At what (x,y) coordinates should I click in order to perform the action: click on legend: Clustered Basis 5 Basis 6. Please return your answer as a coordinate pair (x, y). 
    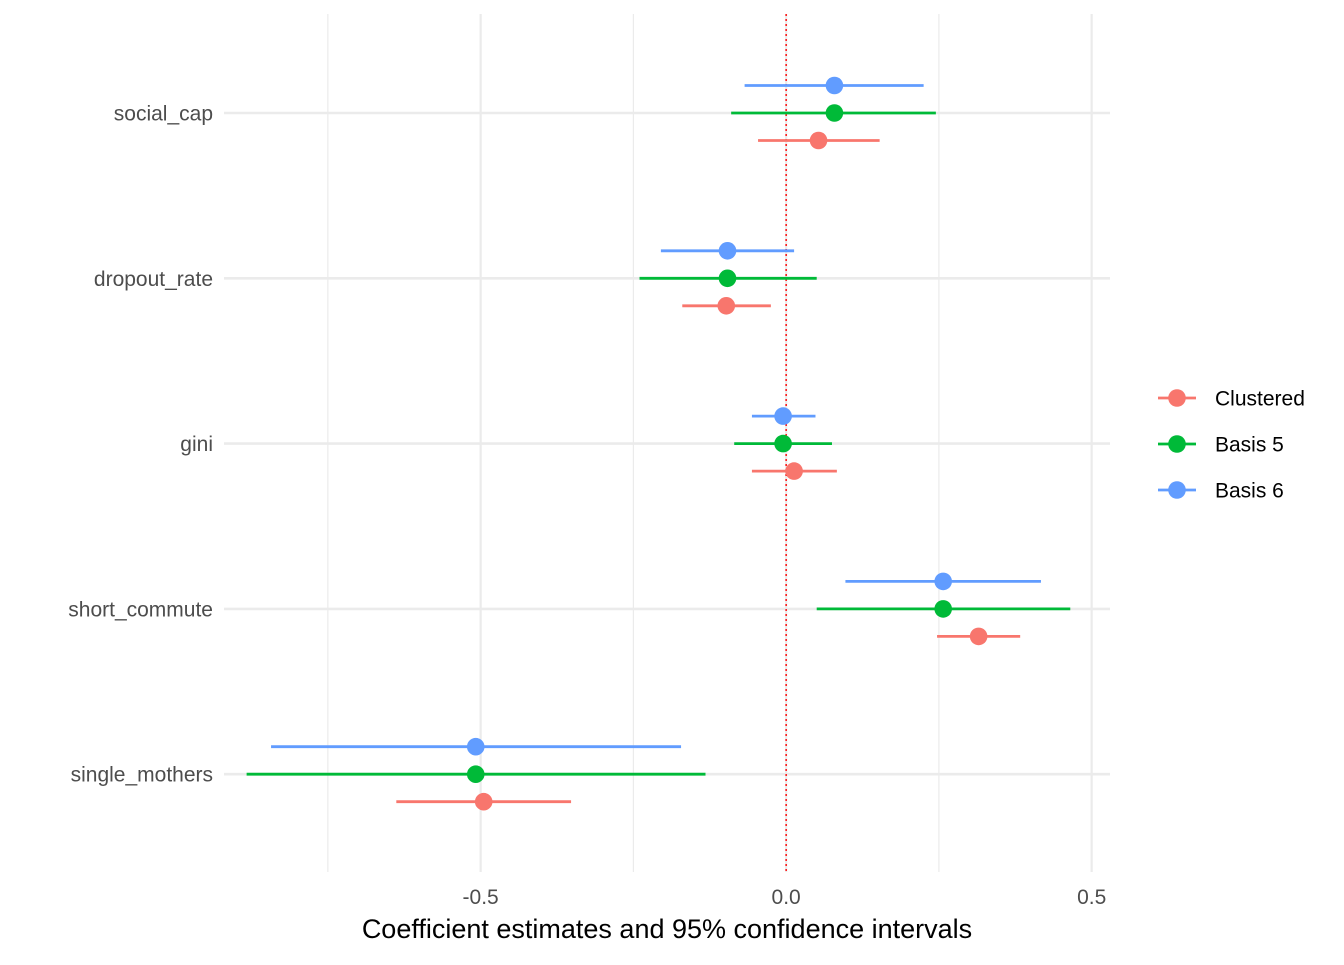
    Looking at the image, I should click on (1231, 445).